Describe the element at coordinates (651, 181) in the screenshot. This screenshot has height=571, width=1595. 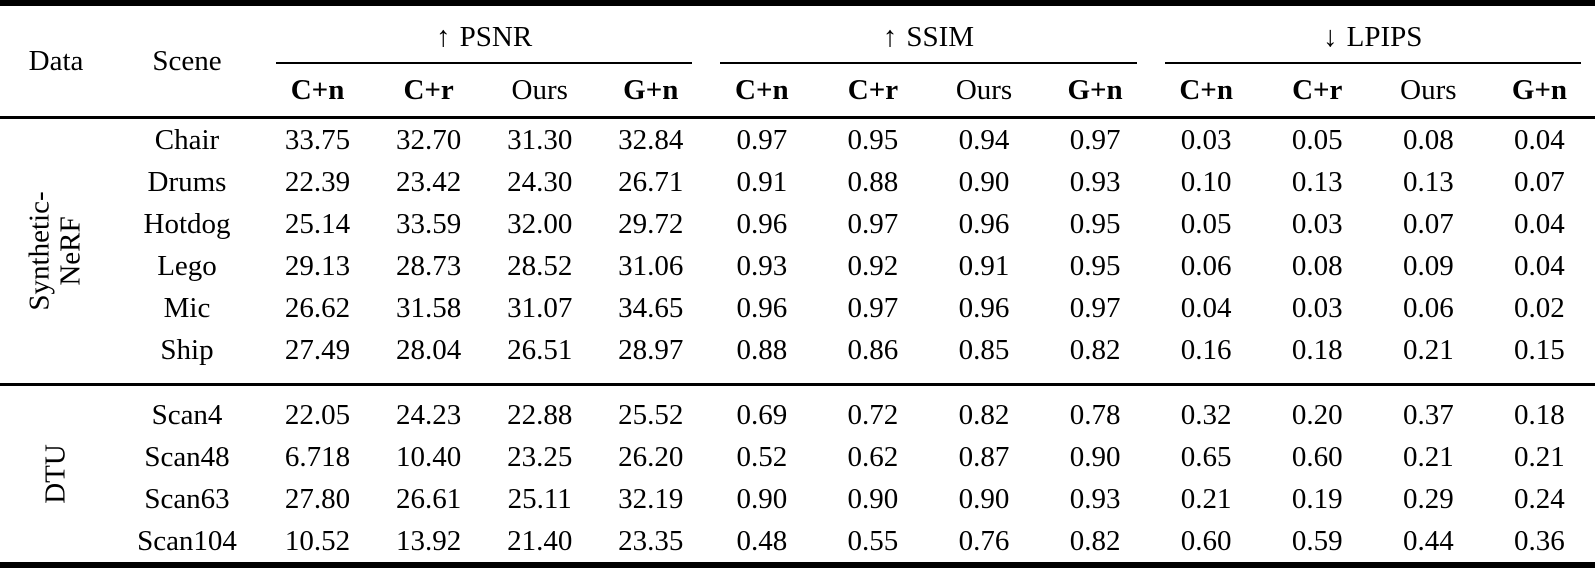
I see `metric-value: 26.71` at that location.